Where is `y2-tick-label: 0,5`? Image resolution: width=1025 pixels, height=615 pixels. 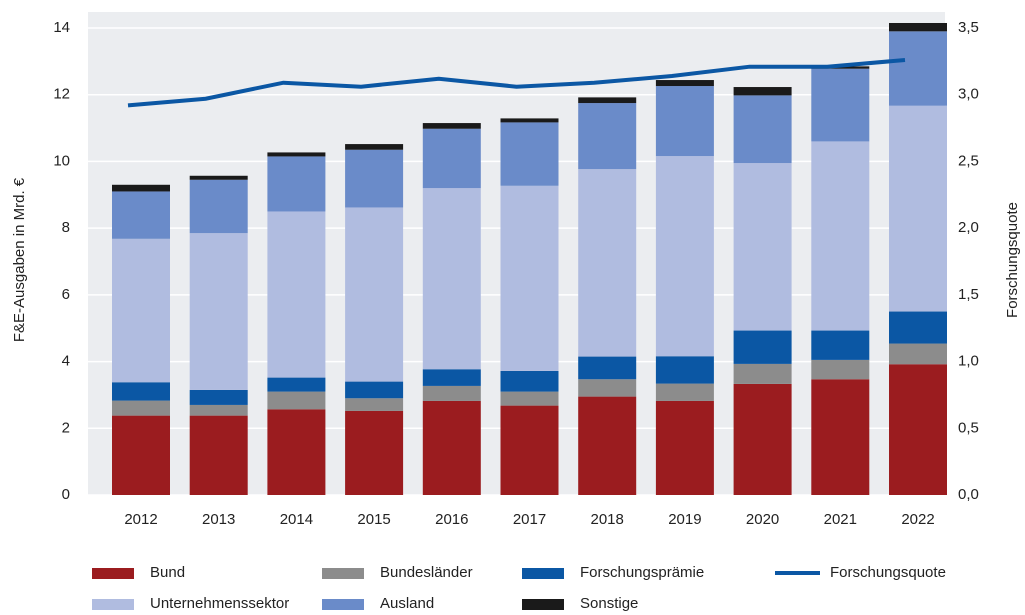 y2-tick-label: 0,5 is located at coordinates (968, 427).